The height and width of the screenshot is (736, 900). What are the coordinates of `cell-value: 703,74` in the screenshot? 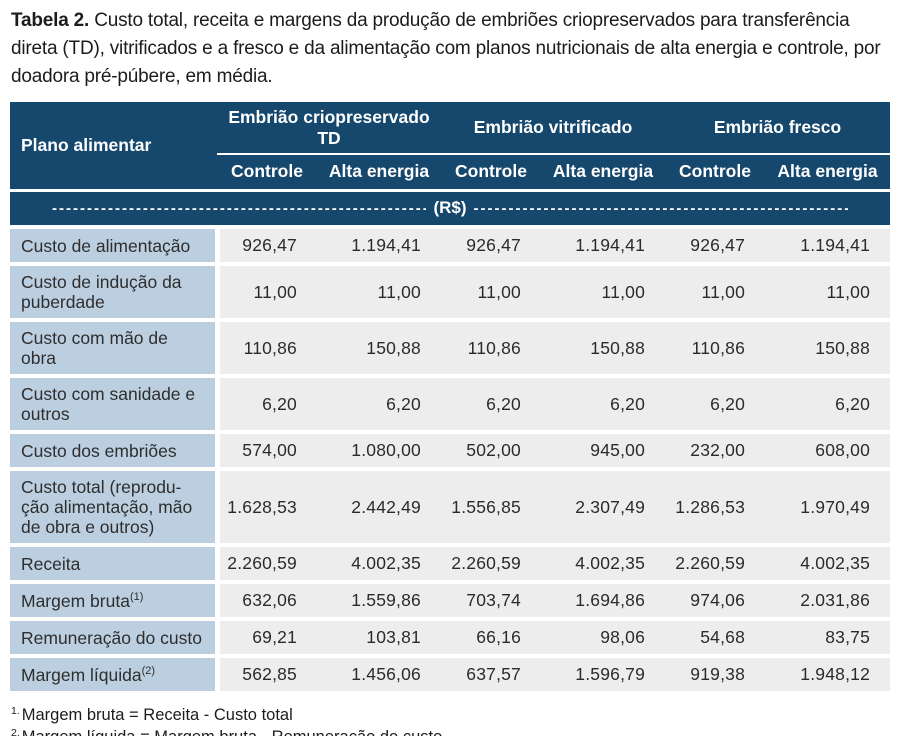 It's located at (491, 601).